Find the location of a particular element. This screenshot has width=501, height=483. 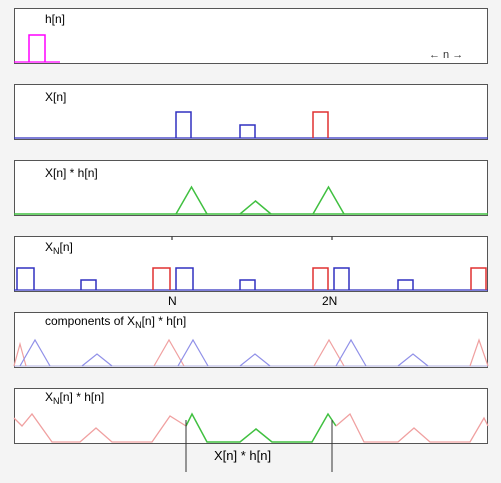

panel-label-x-conv-h: X[n] * h[n] is located at coordinates (71, 173).